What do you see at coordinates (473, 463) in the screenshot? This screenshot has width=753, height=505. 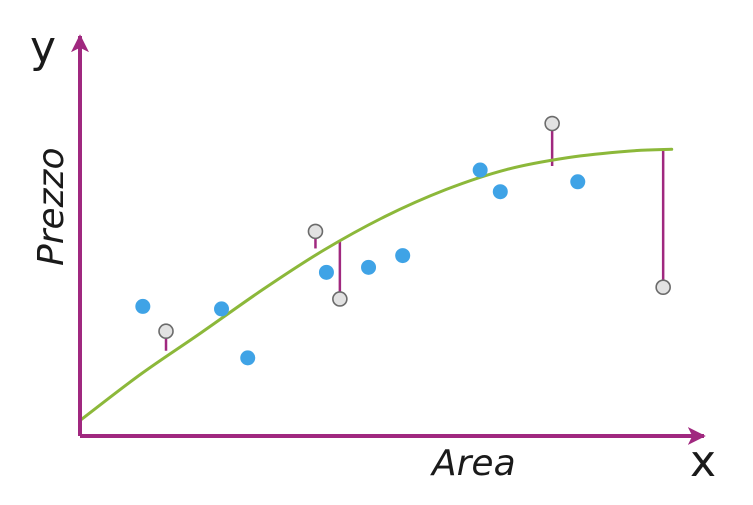 I see `x-axis-title: Area` at bounding box center [473, 463].